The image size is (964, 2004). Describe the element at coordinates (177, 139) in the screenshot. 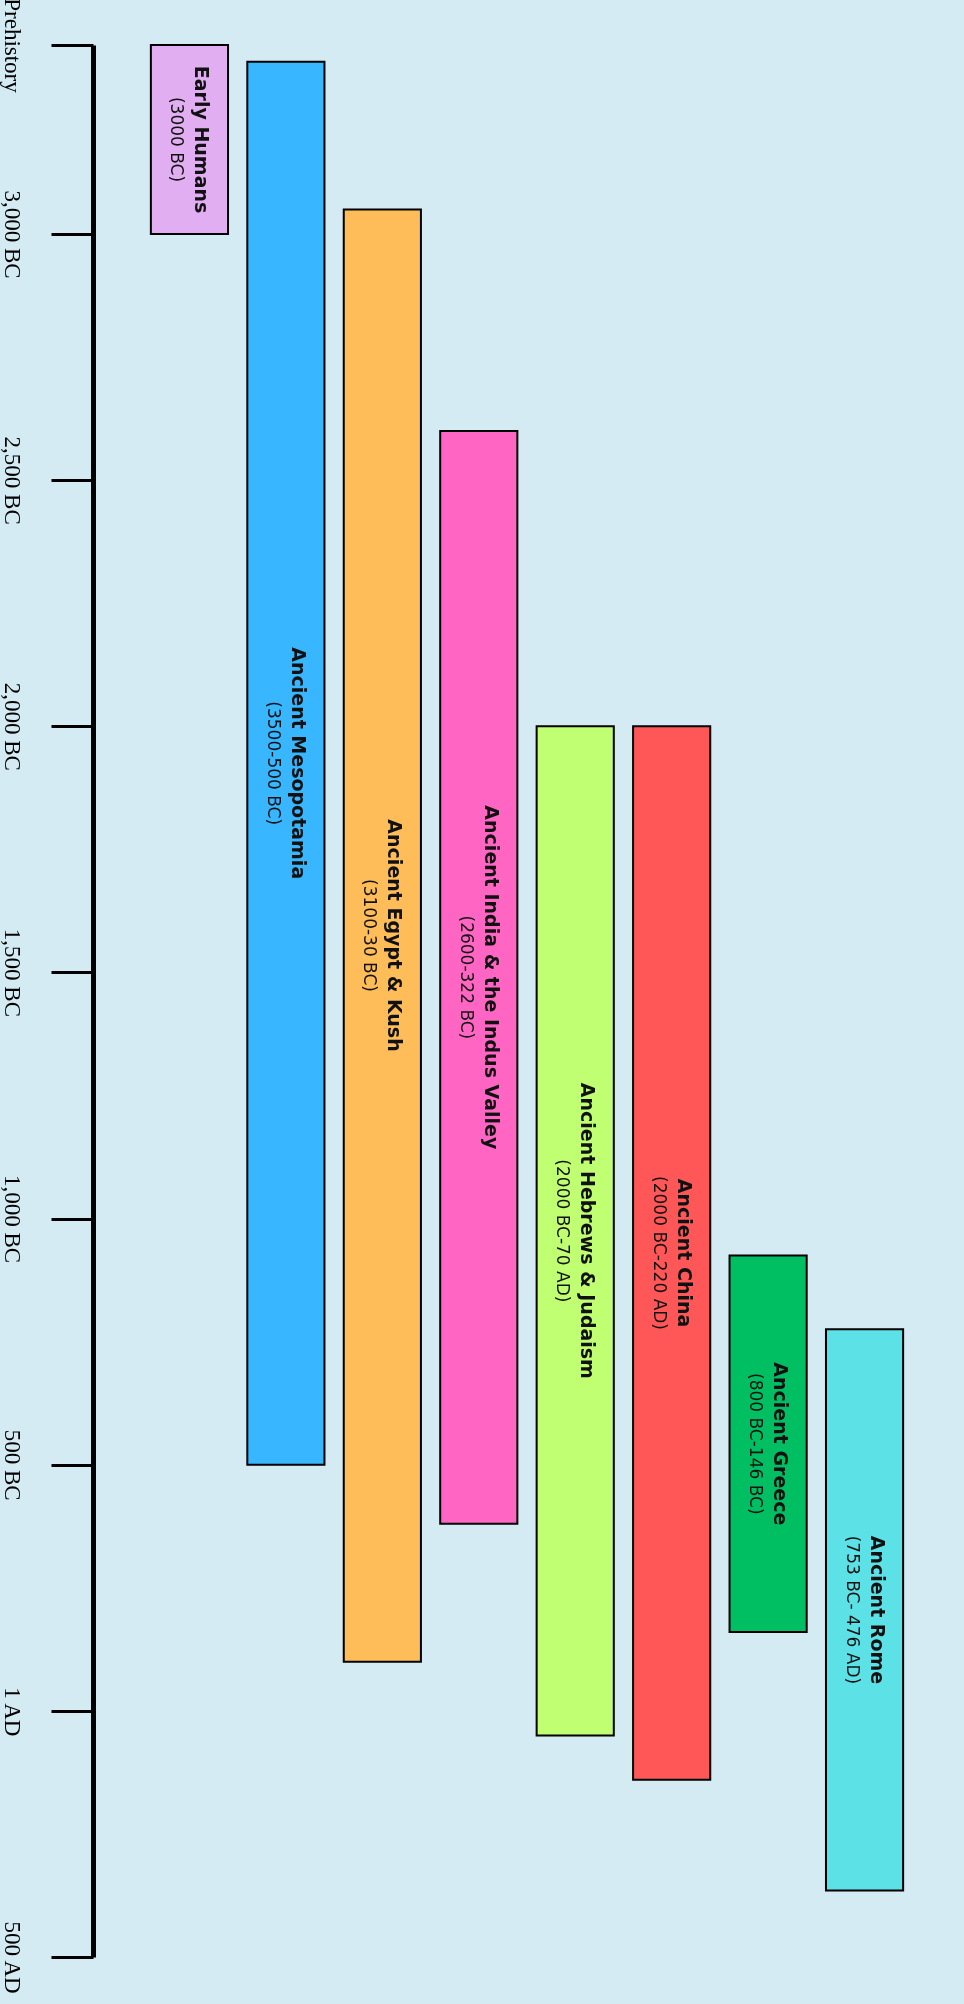

I see `data-label: (3000 BC)` at that location.